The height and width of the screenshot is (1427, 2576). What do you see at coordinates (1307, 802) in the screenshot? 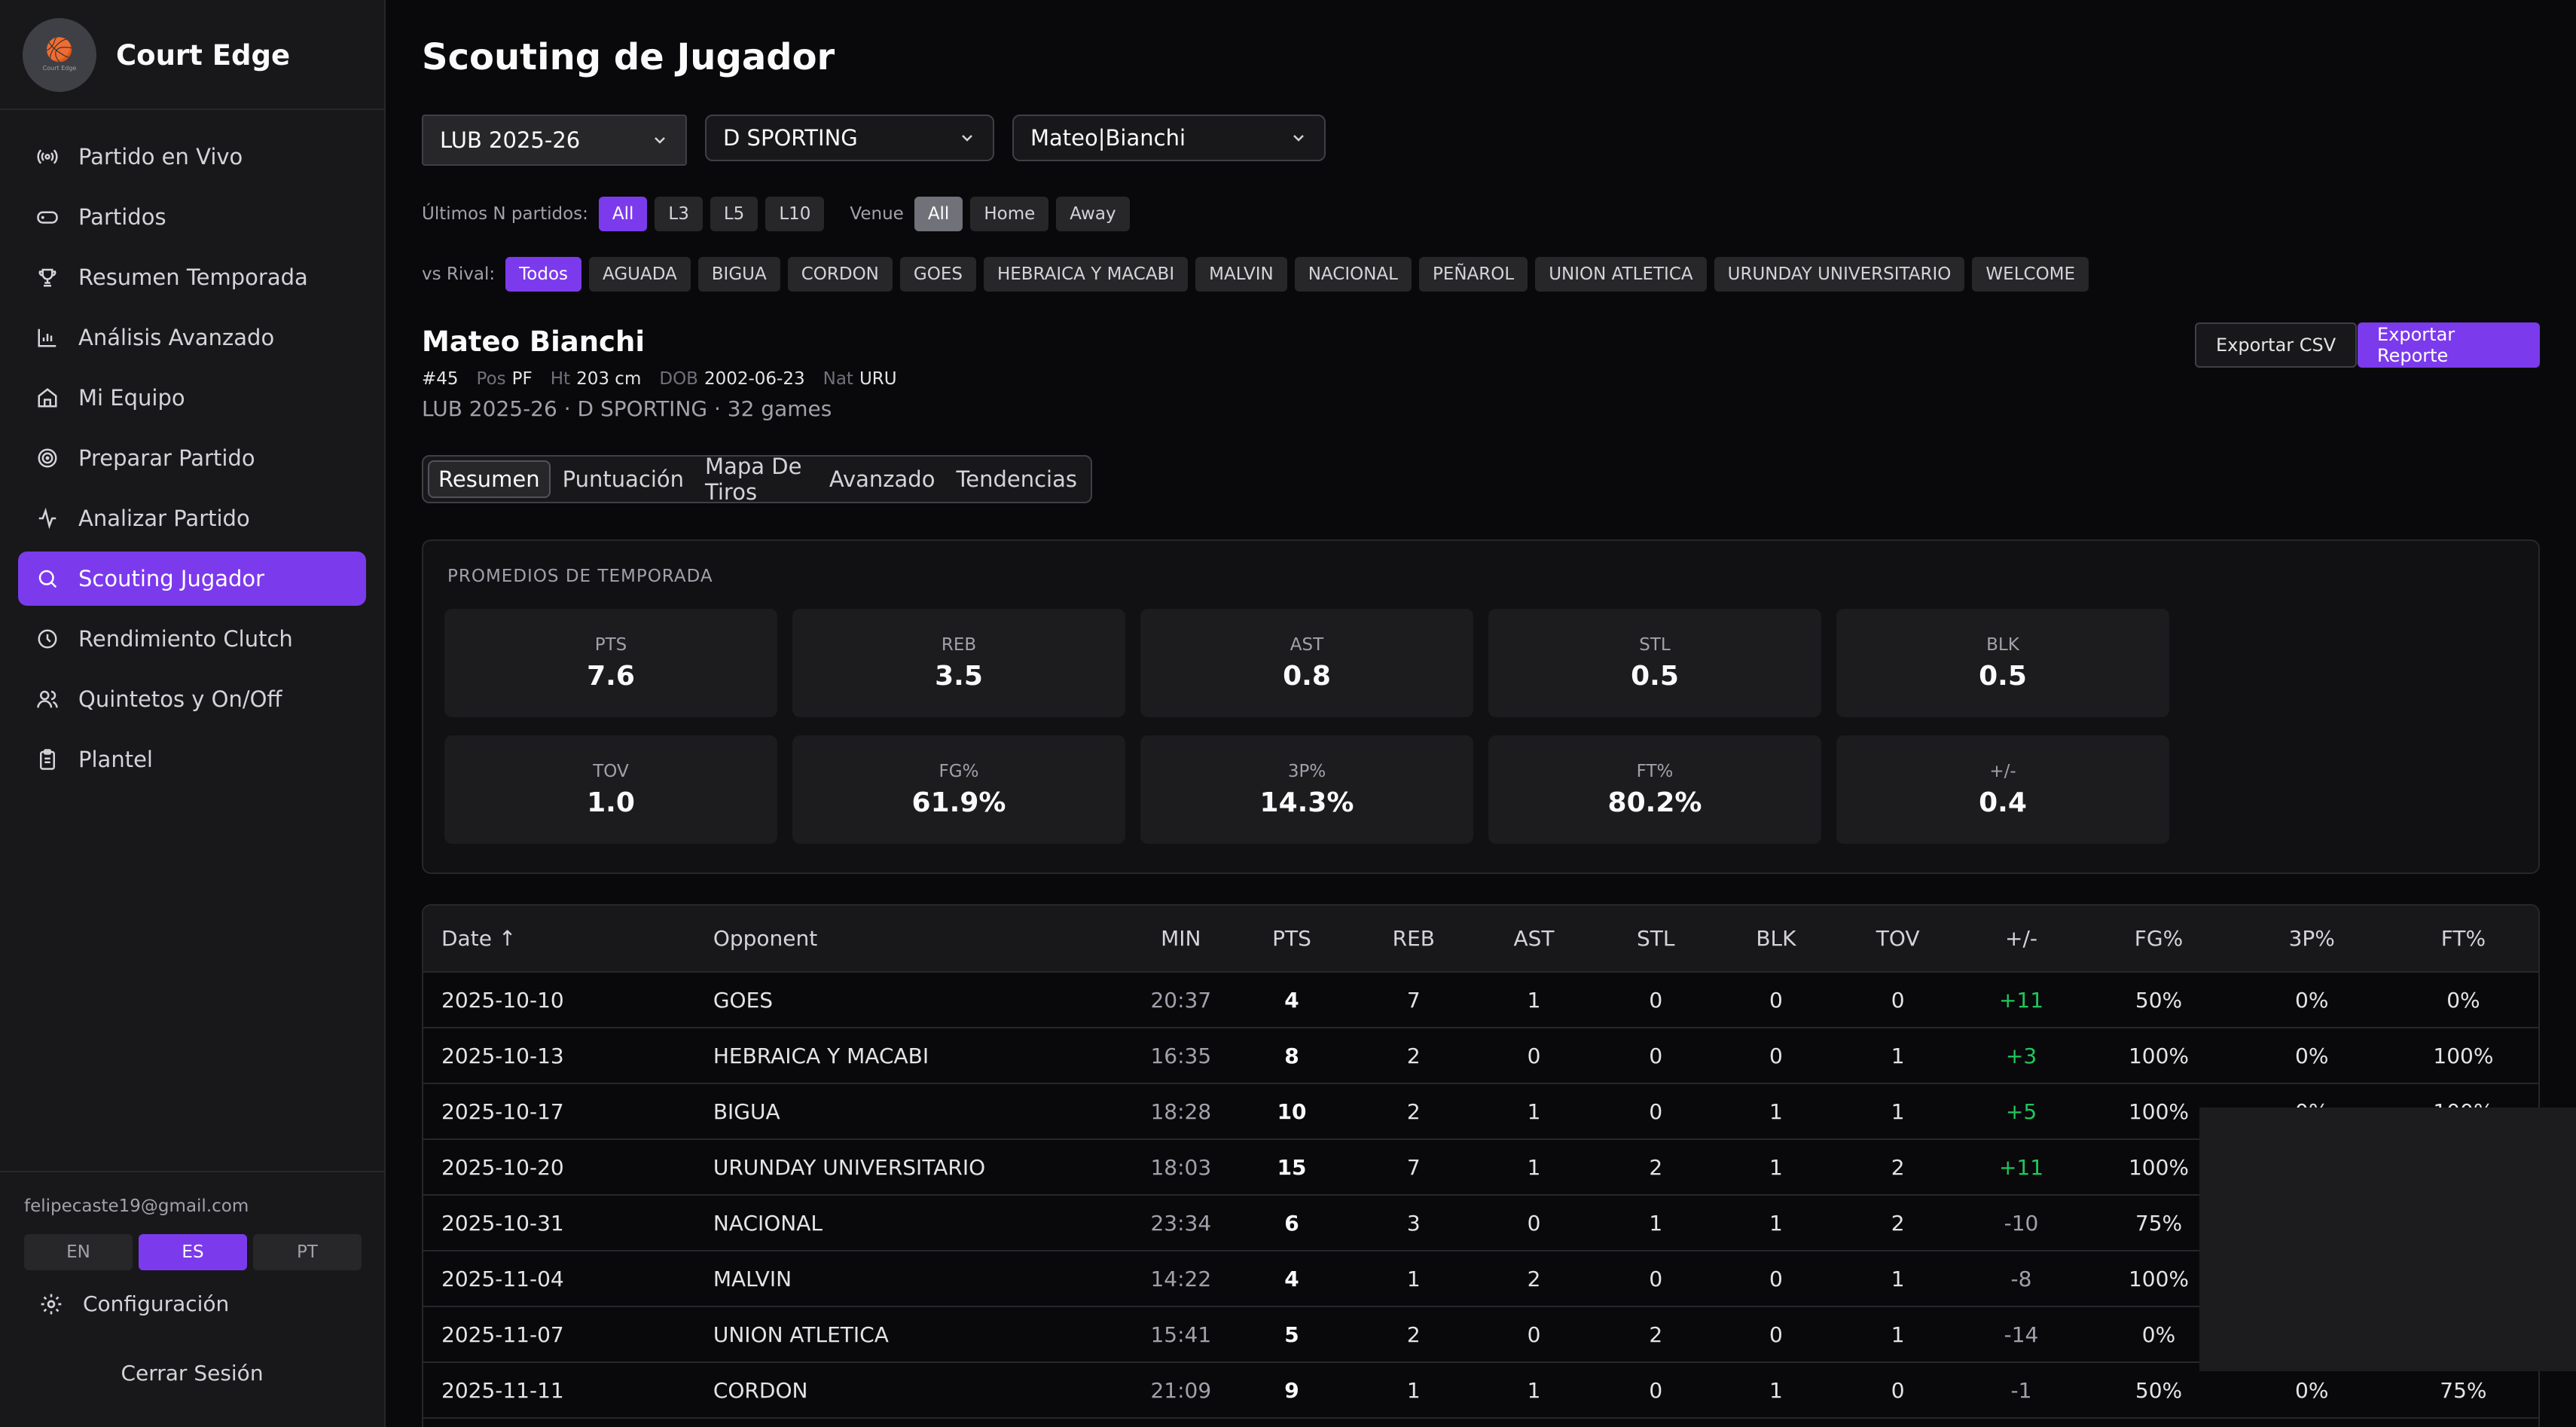
I see `stat-value: 14.3%` at bounding box center [1307, 802].